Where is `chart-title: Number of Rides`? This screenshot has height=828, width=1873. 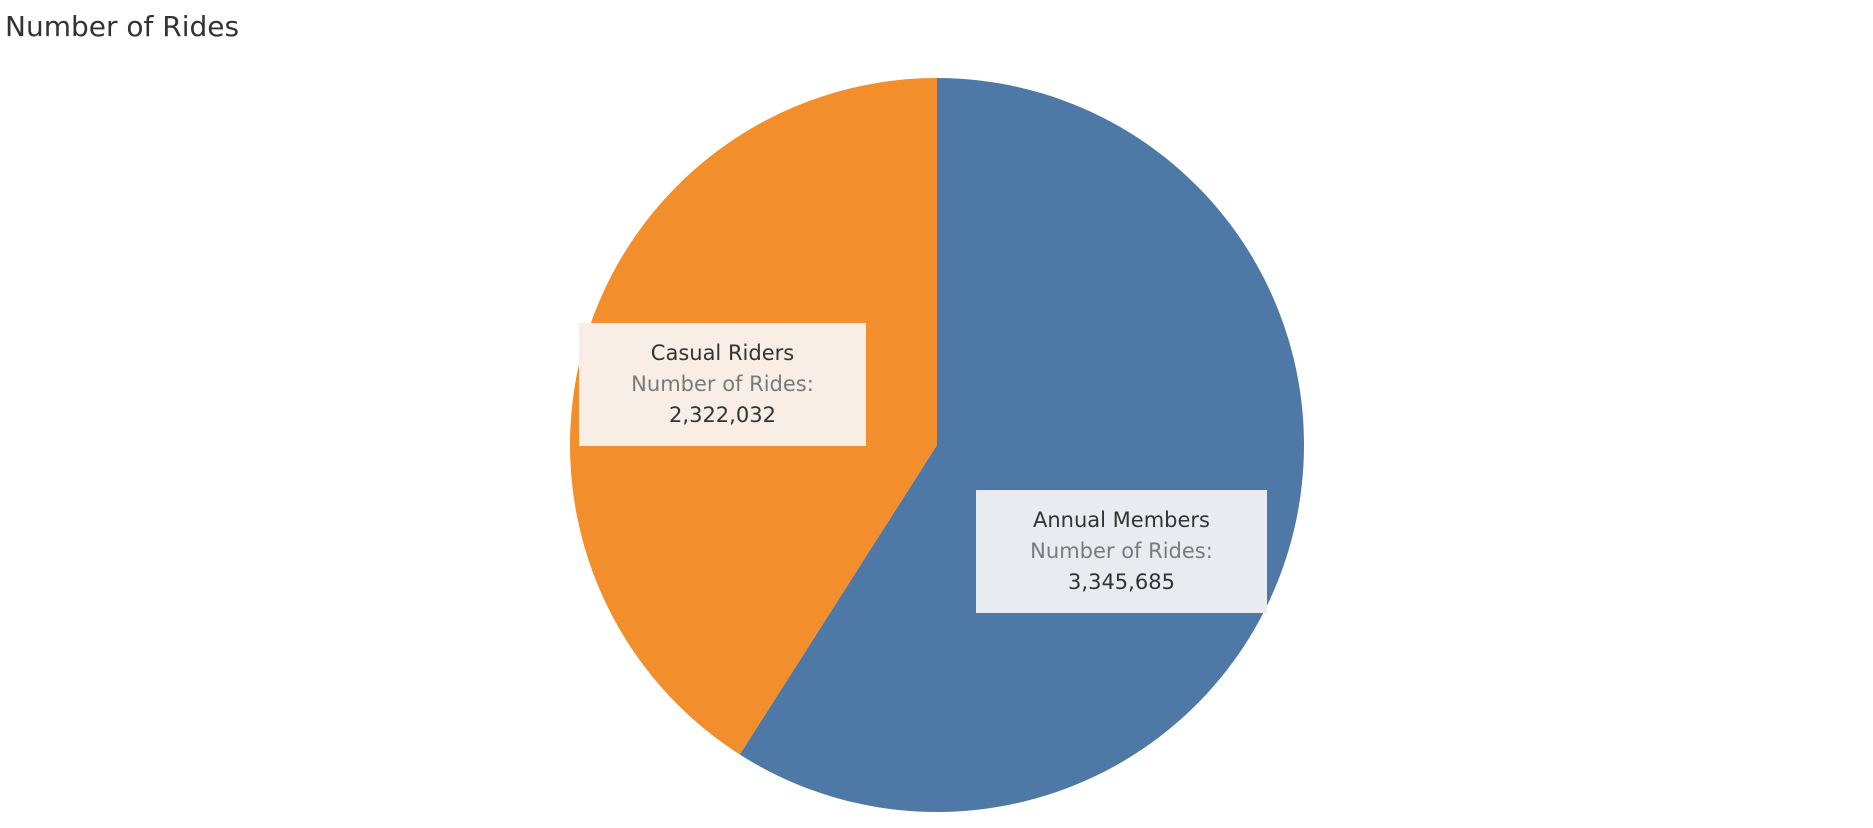
chart-title: Number of Rides is located at coordinates (122, 26).